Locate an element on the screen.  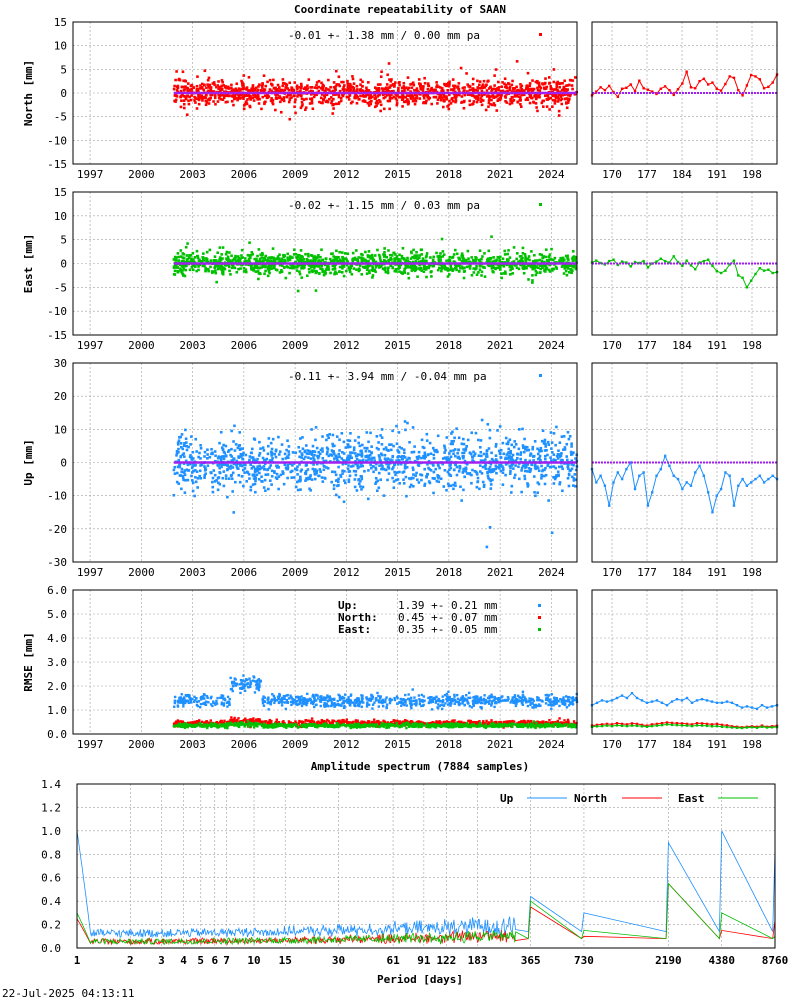
x-tick-label: 2015 is located at coordinates (397, 744).